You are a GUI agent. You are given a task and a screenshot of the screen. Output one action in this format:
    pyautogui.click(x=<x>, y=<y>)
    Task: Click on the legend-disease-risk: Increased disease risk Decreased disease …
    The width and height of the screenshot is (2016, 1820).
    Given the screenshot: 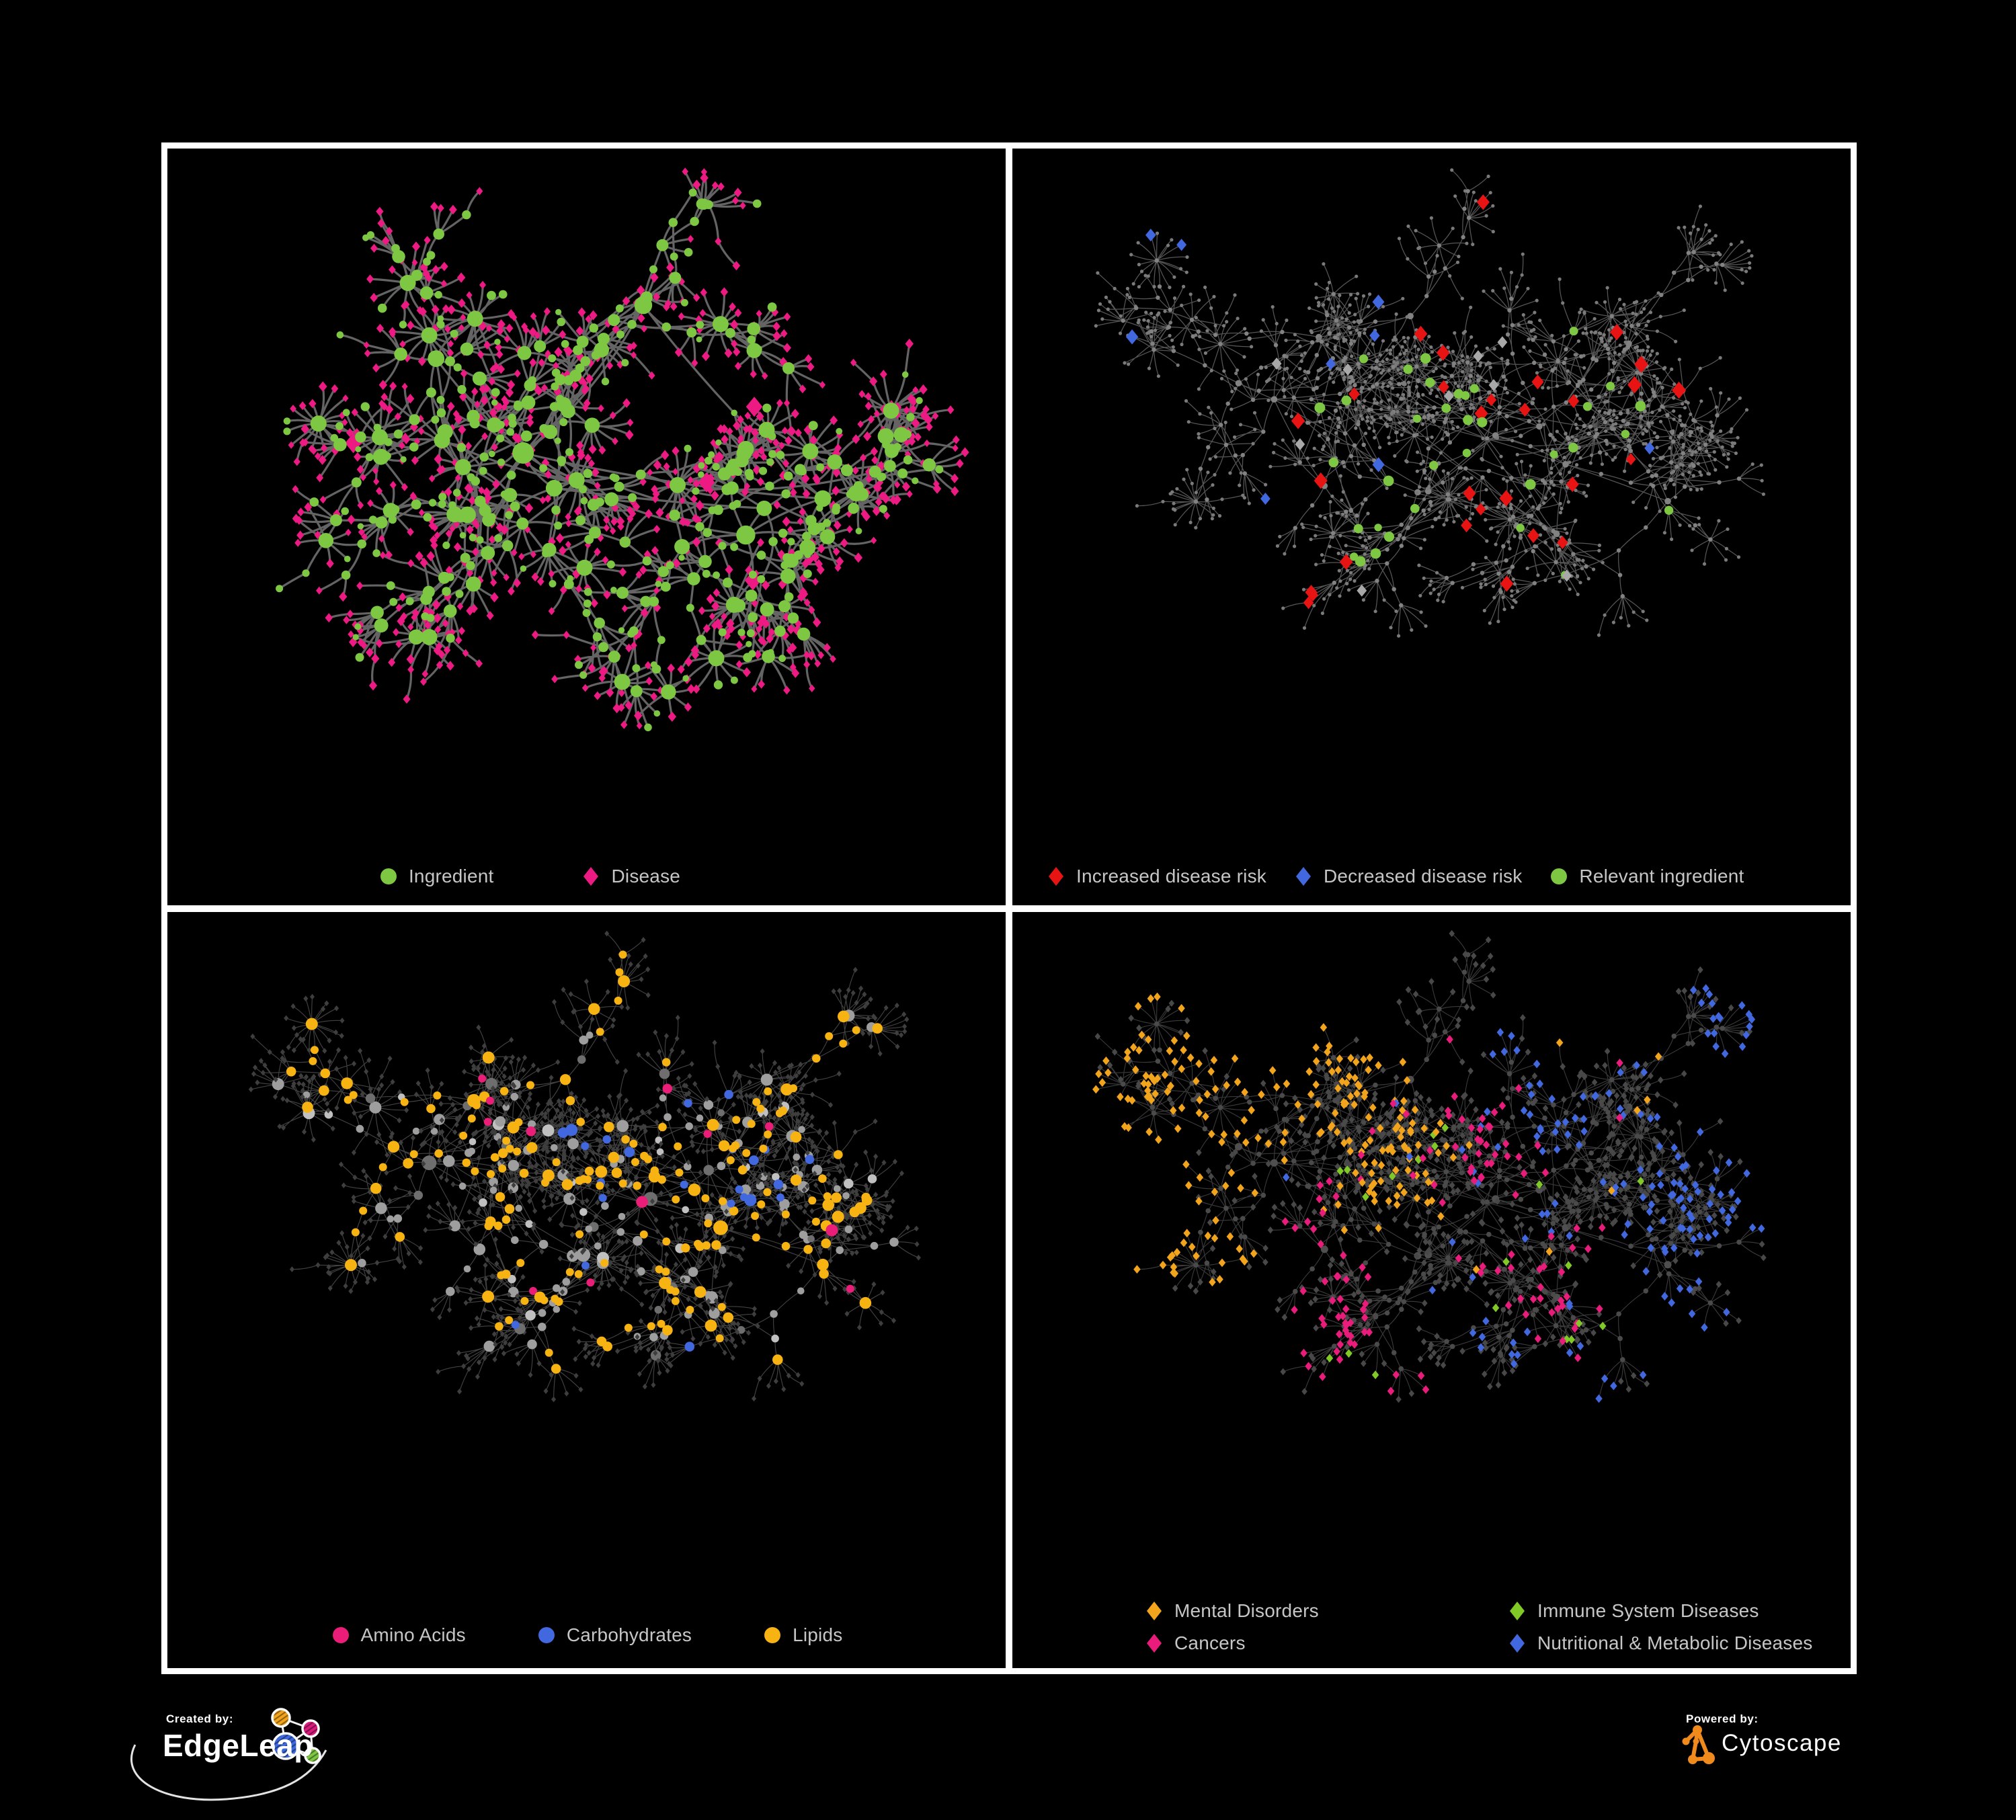 What is the action you would take?
    pyautogui.click(x=1395, y=877)
    